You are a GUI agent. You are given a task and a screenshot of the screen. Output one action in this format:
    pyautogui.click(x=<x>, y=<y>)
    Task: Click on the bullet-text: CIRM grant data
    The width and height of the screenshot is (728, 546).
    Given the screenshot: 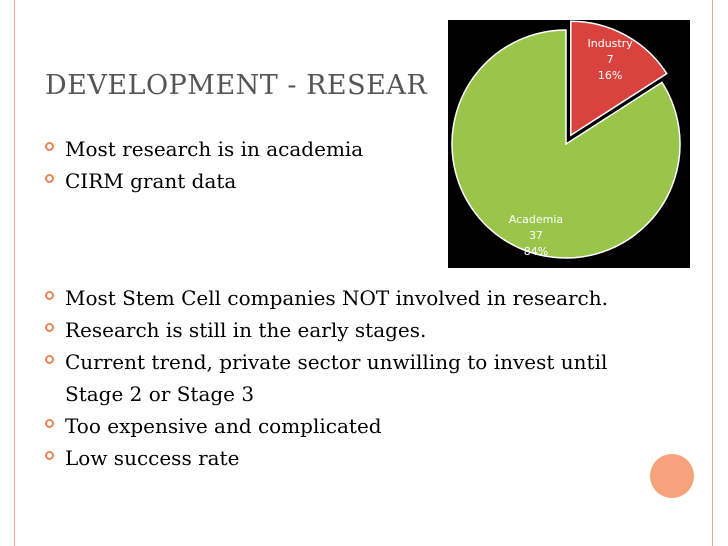 What is the action you would take?
    pyautogui.click(x=151, y=181)
    